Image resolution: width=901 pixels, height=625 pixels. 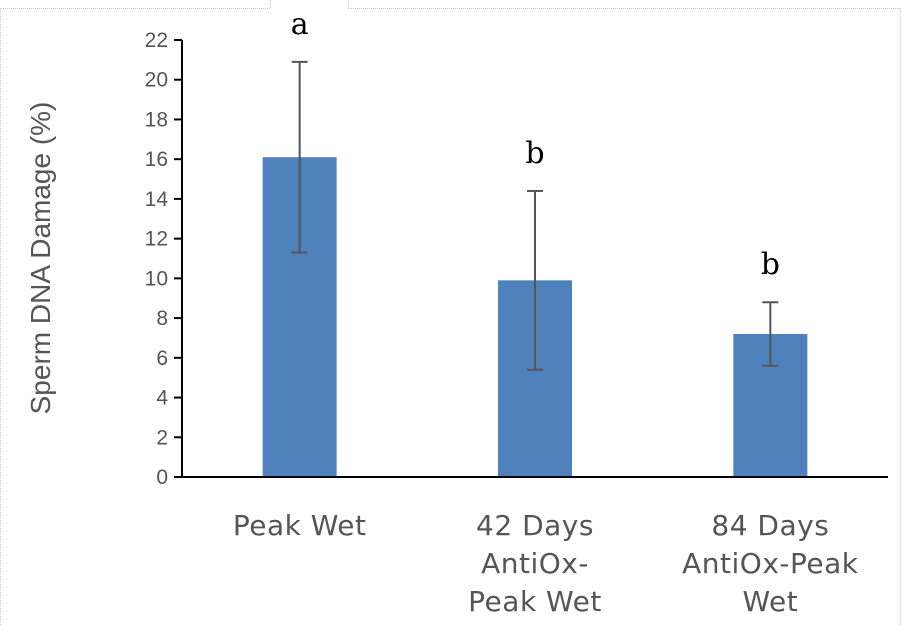 I want to click on x-category-label: Wet, so click(x=770, y=601).